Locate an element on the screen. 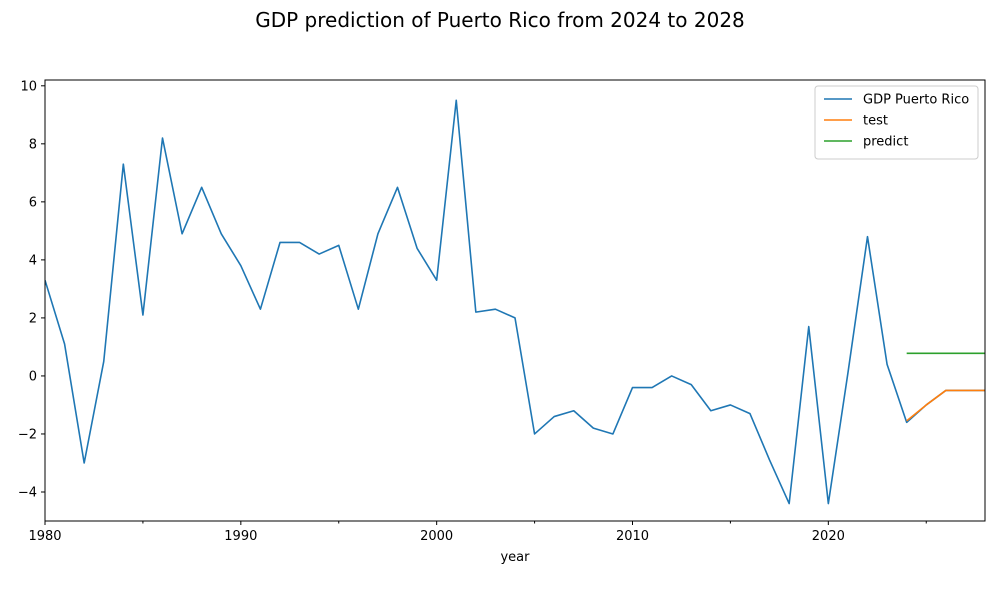  y-tick-label: 2 is located at coordinates (33, 318).